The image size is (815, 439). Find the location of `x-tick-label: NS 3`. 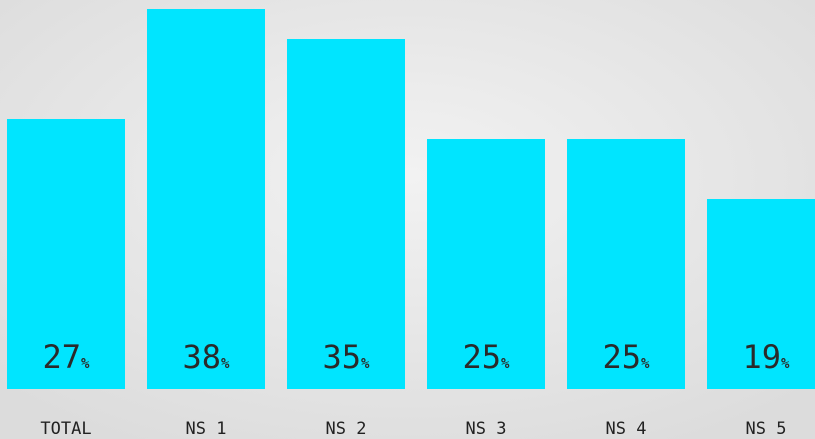

x-tick-label: NS 3 is located at coordinates (486, 429).